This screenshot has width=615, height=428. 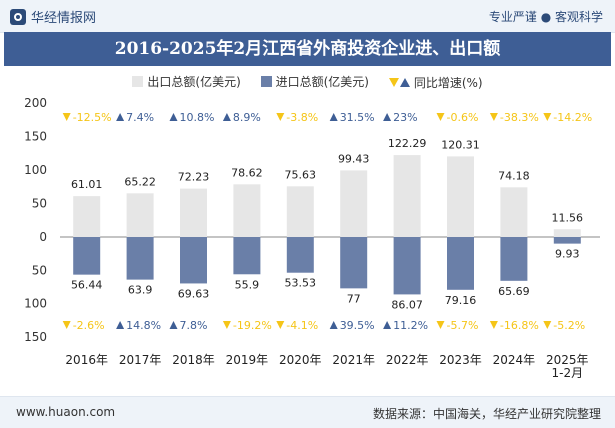 What do you see at coordinates (302, 117) in the screenshot?
I see `export-growth-label: -3.8%` at bounding box center [302, 117].